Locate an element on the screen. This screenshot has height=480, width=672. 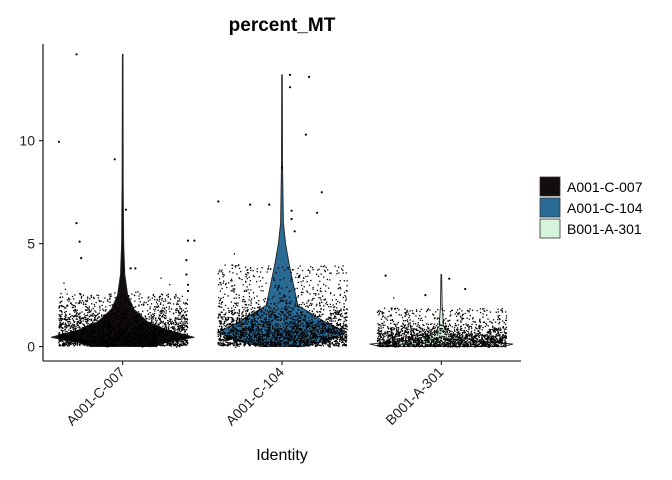
x-tick-label: A001-C-007 is located at coordinates (95, 396).